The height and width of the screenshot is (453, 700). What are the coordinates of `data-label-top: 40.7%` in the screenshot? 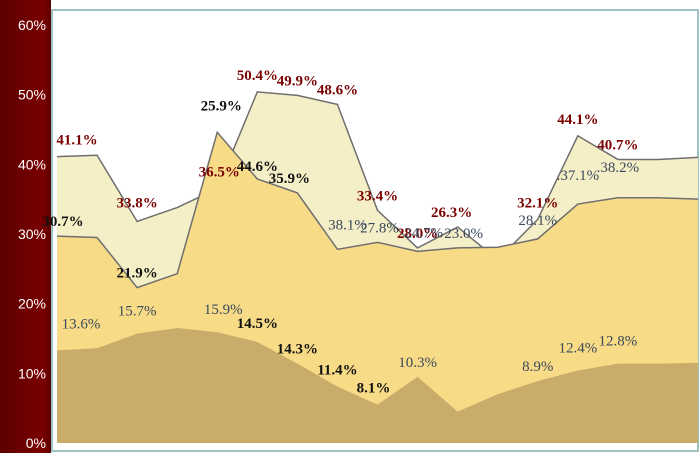 It's located at (617, 145).